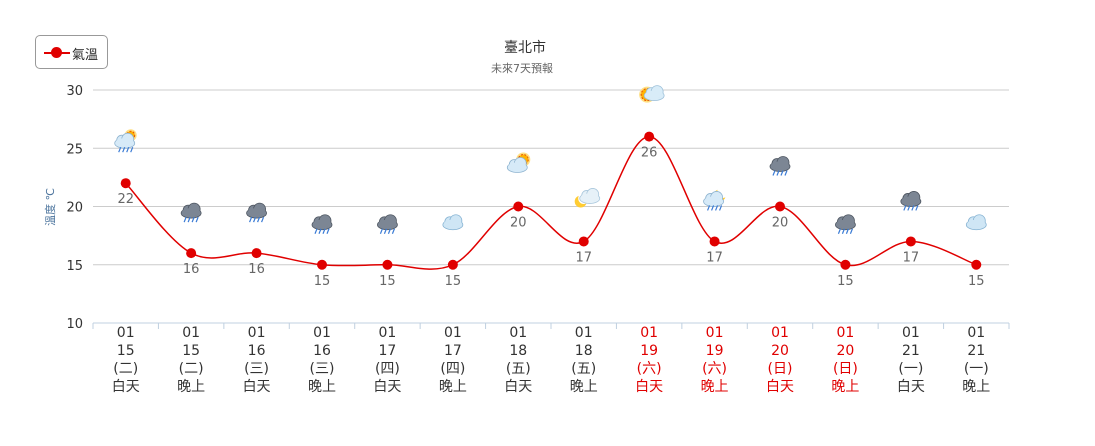  I want to click on partly-cloudy-rain-icon, so click(125, 141).